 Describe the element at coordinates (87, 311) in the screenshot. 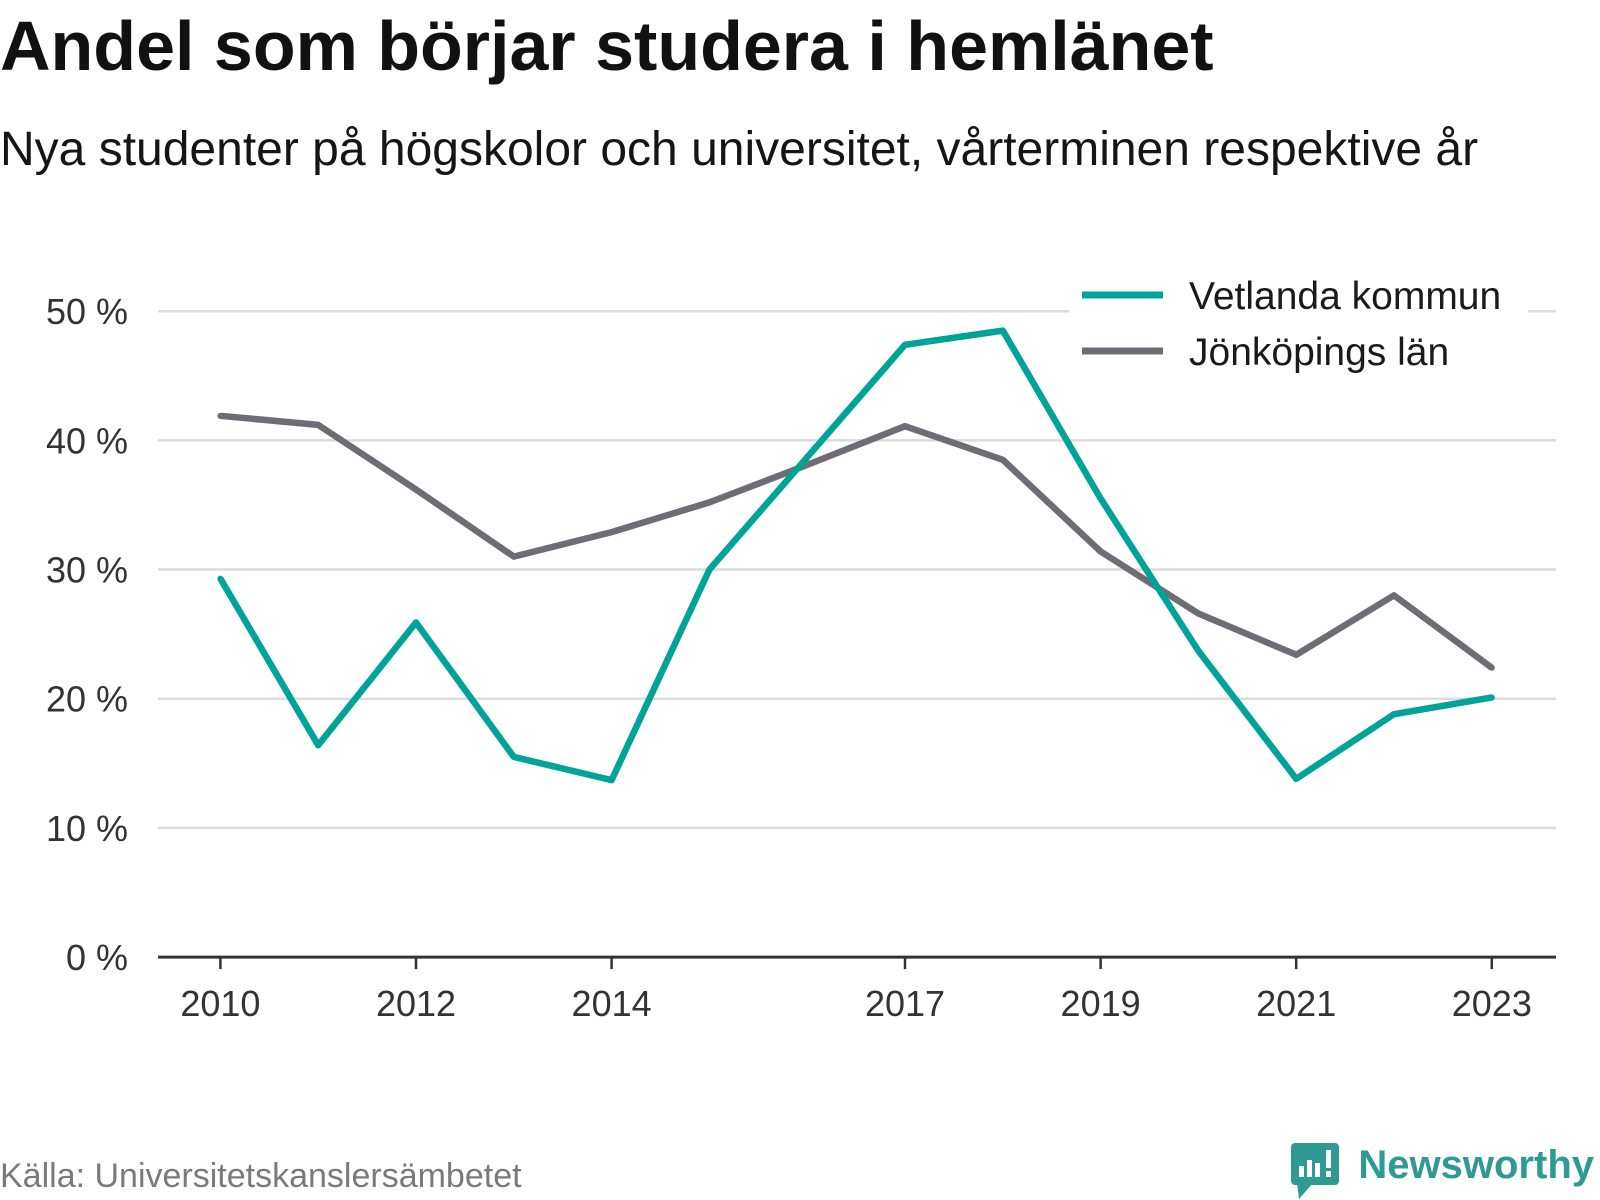

I see `y-tick-label: 50 %` at that location.